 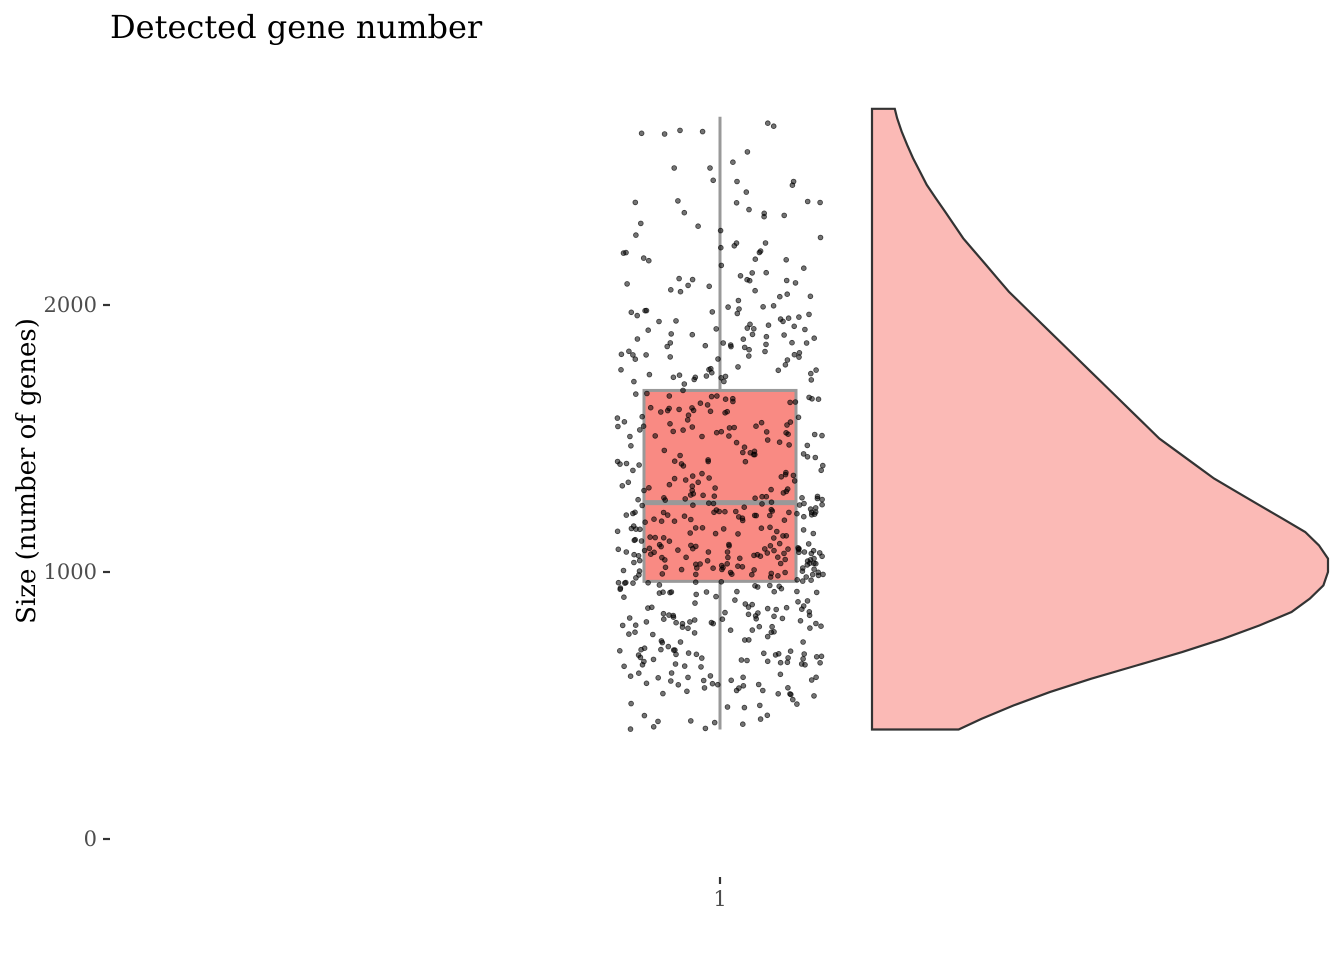 I want to click on y-tick-label: 0, so click(x=90, y=839).